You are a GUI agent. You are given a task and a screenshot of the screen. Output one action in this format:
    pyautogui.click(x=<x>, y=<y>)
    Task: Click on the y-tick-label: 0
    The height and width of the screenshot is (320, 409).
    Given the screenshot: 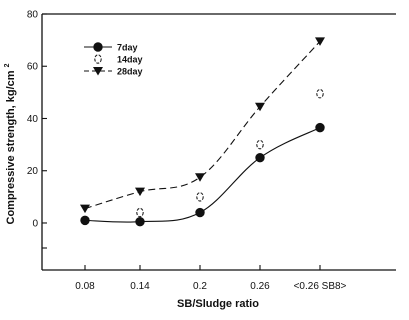 What is the action you would take?
    pyautogui.click(x=35, y=223)
    